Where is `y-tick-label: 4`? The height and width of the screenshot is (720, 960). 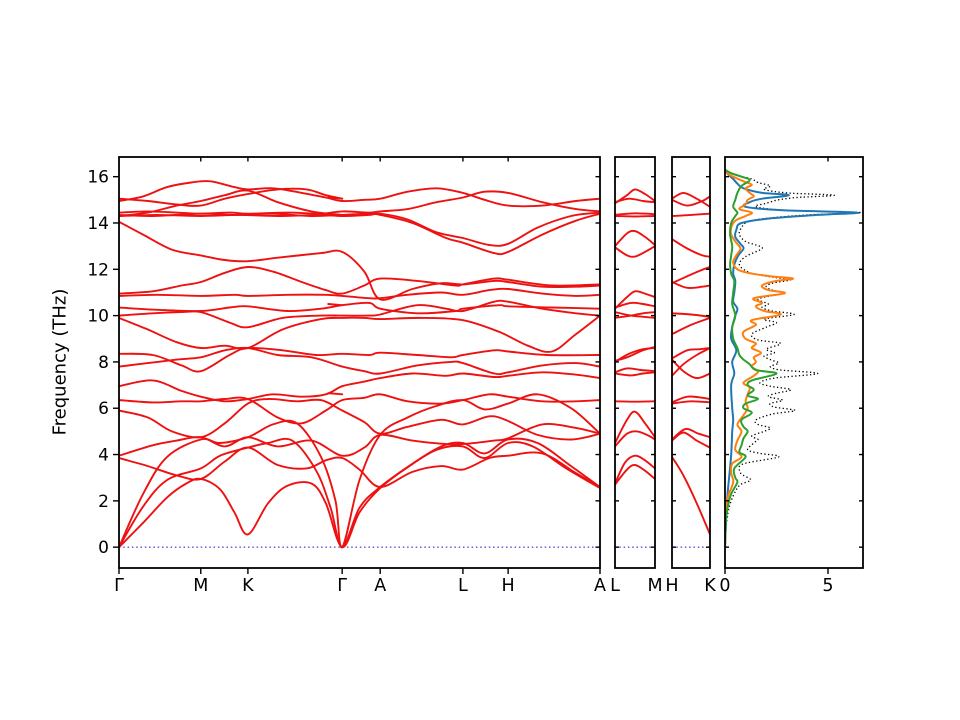 y-tick-label: 4 is located at coordinates (103, 456).